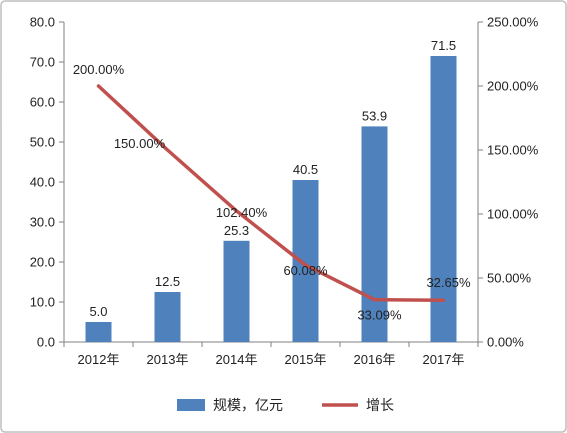 Image resolution: width=567 pixels, height=433 pixels. Describe the element at coordinates (46, 342) in the screenshot. I see `left-tick-label: 0.0` at that location.